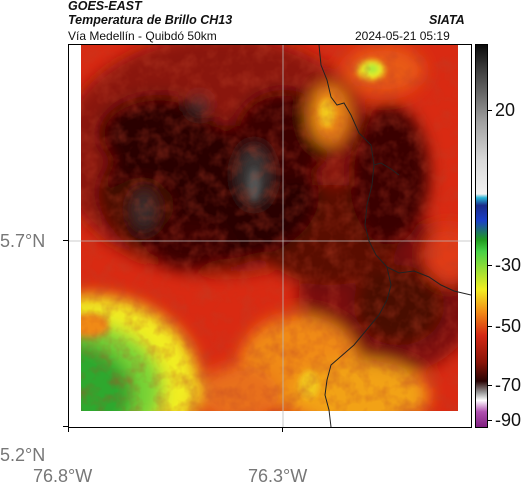 This screenshot has height=491, width=526. Describe the element at coordinates (508, 265) in the screenshot. I see `colorbar-label: -30` at that location.